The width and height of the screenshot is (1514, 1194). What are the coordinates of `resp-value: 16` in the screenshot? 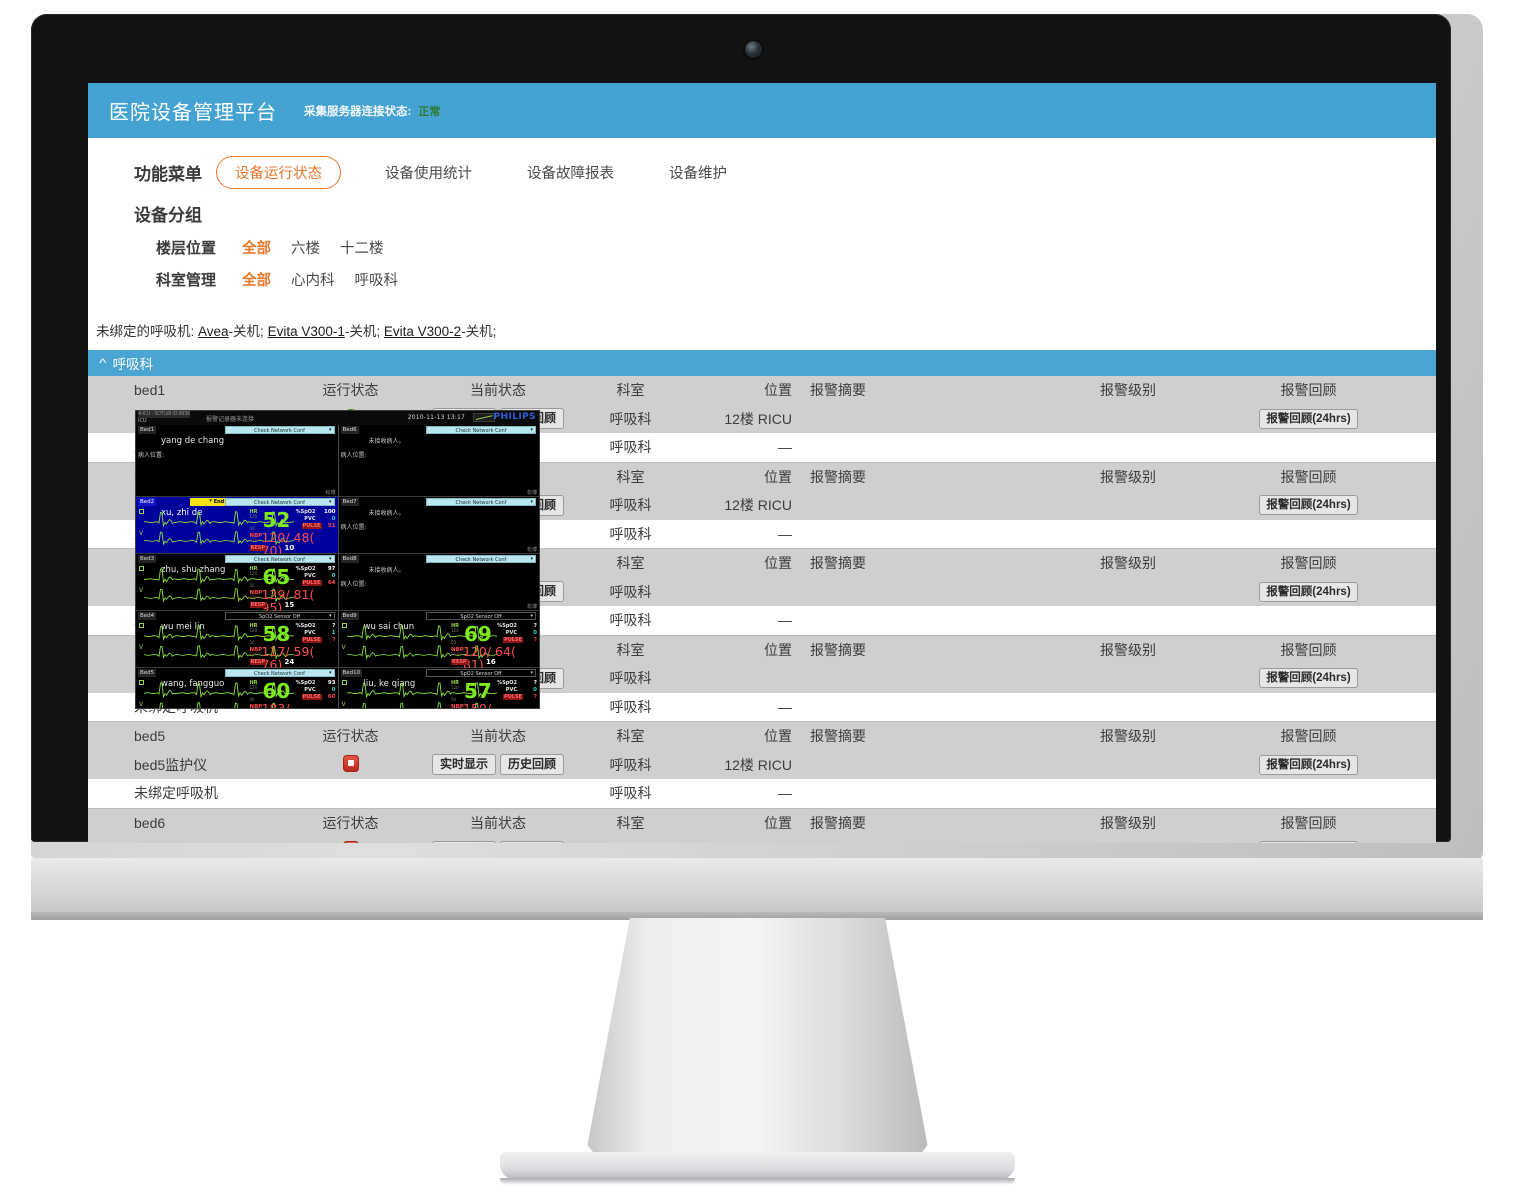 It's located at (491, 662).